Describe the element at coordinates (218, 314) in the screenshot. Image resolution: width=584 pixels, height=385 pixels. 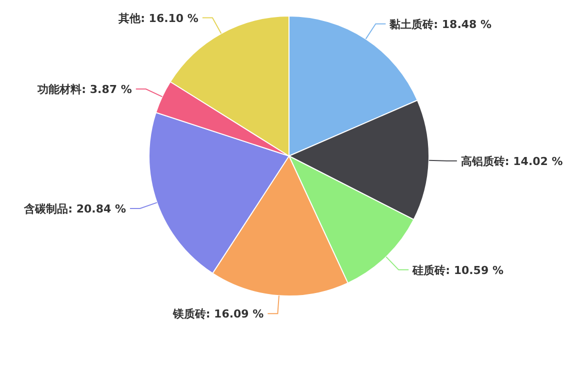
I see `slice-label: 镁质砖: 16.09 %` at that location.